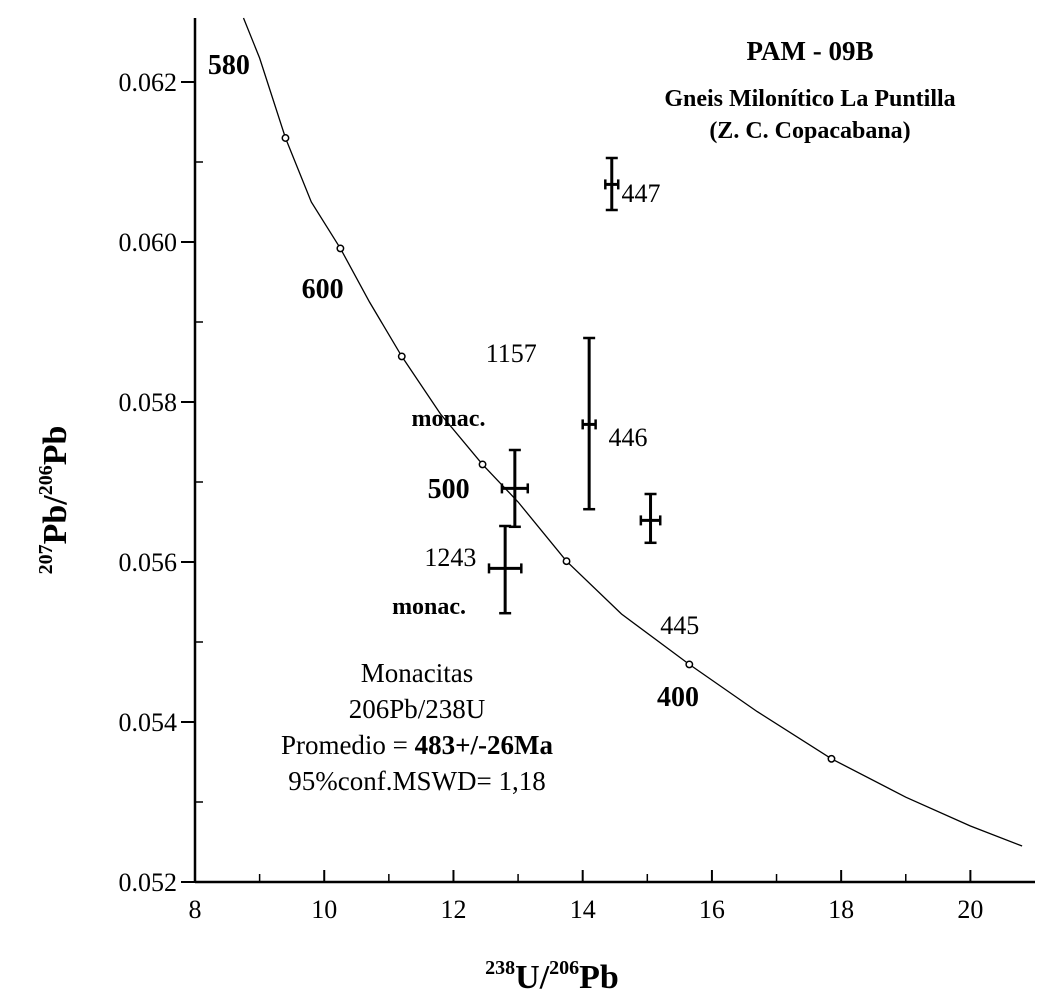 The image size is (1064, 1008). Describe the element at coordinates (583, 909) in the screenshot. I see `x-tick-label: 14` at that location.